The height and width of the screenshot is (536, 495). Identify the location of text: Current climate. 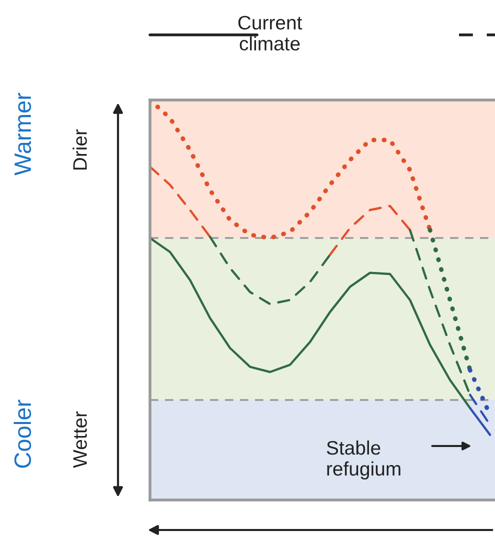
(270, 33).